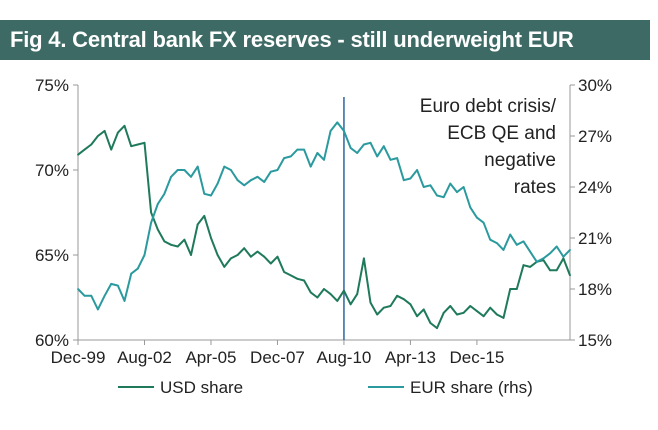  Describe the element at coordinates (410, 357) in the screenshot. I see `x-tick-label: Apr-13` at that location.